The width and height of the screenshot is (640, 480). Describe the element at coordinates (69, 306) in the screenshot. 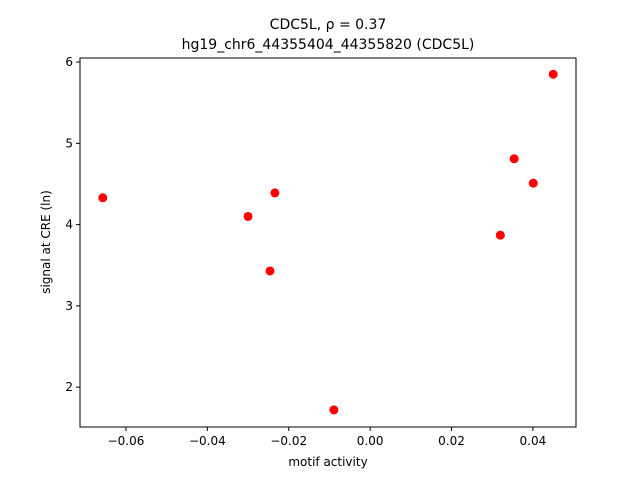

I see `y-tick-label: 3` at that location.